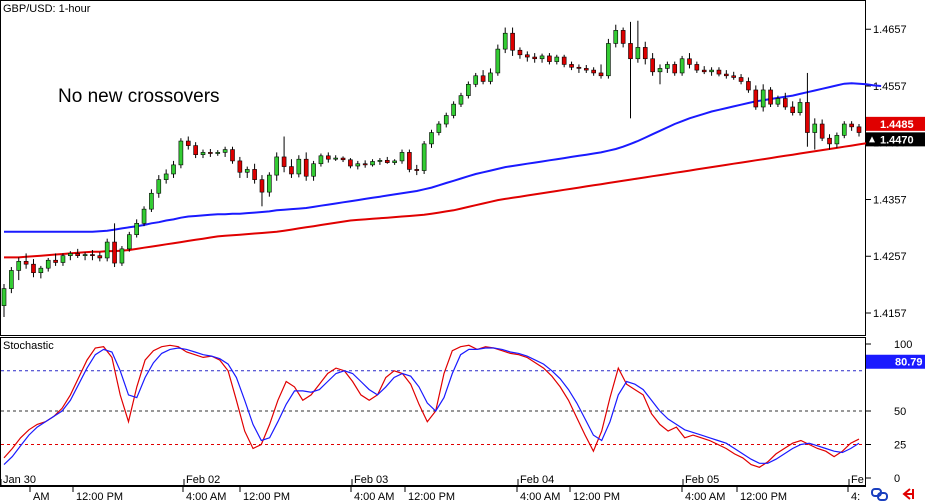  Describe the element at coordinates (890, 87) in the screenshot. I see `price-tick-label: 1.4557` at that location.